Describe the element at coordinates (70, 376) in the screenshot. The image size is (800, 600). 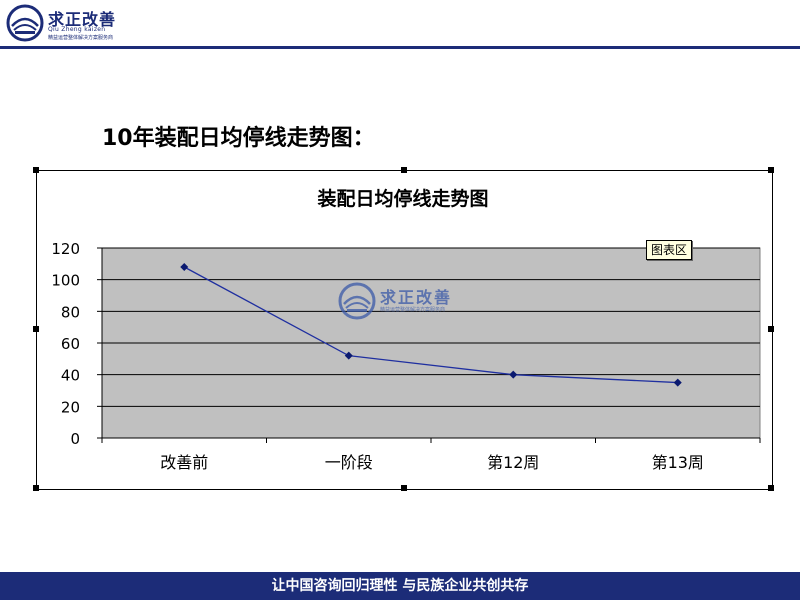
I see `y-tick-label: 40` at that location.